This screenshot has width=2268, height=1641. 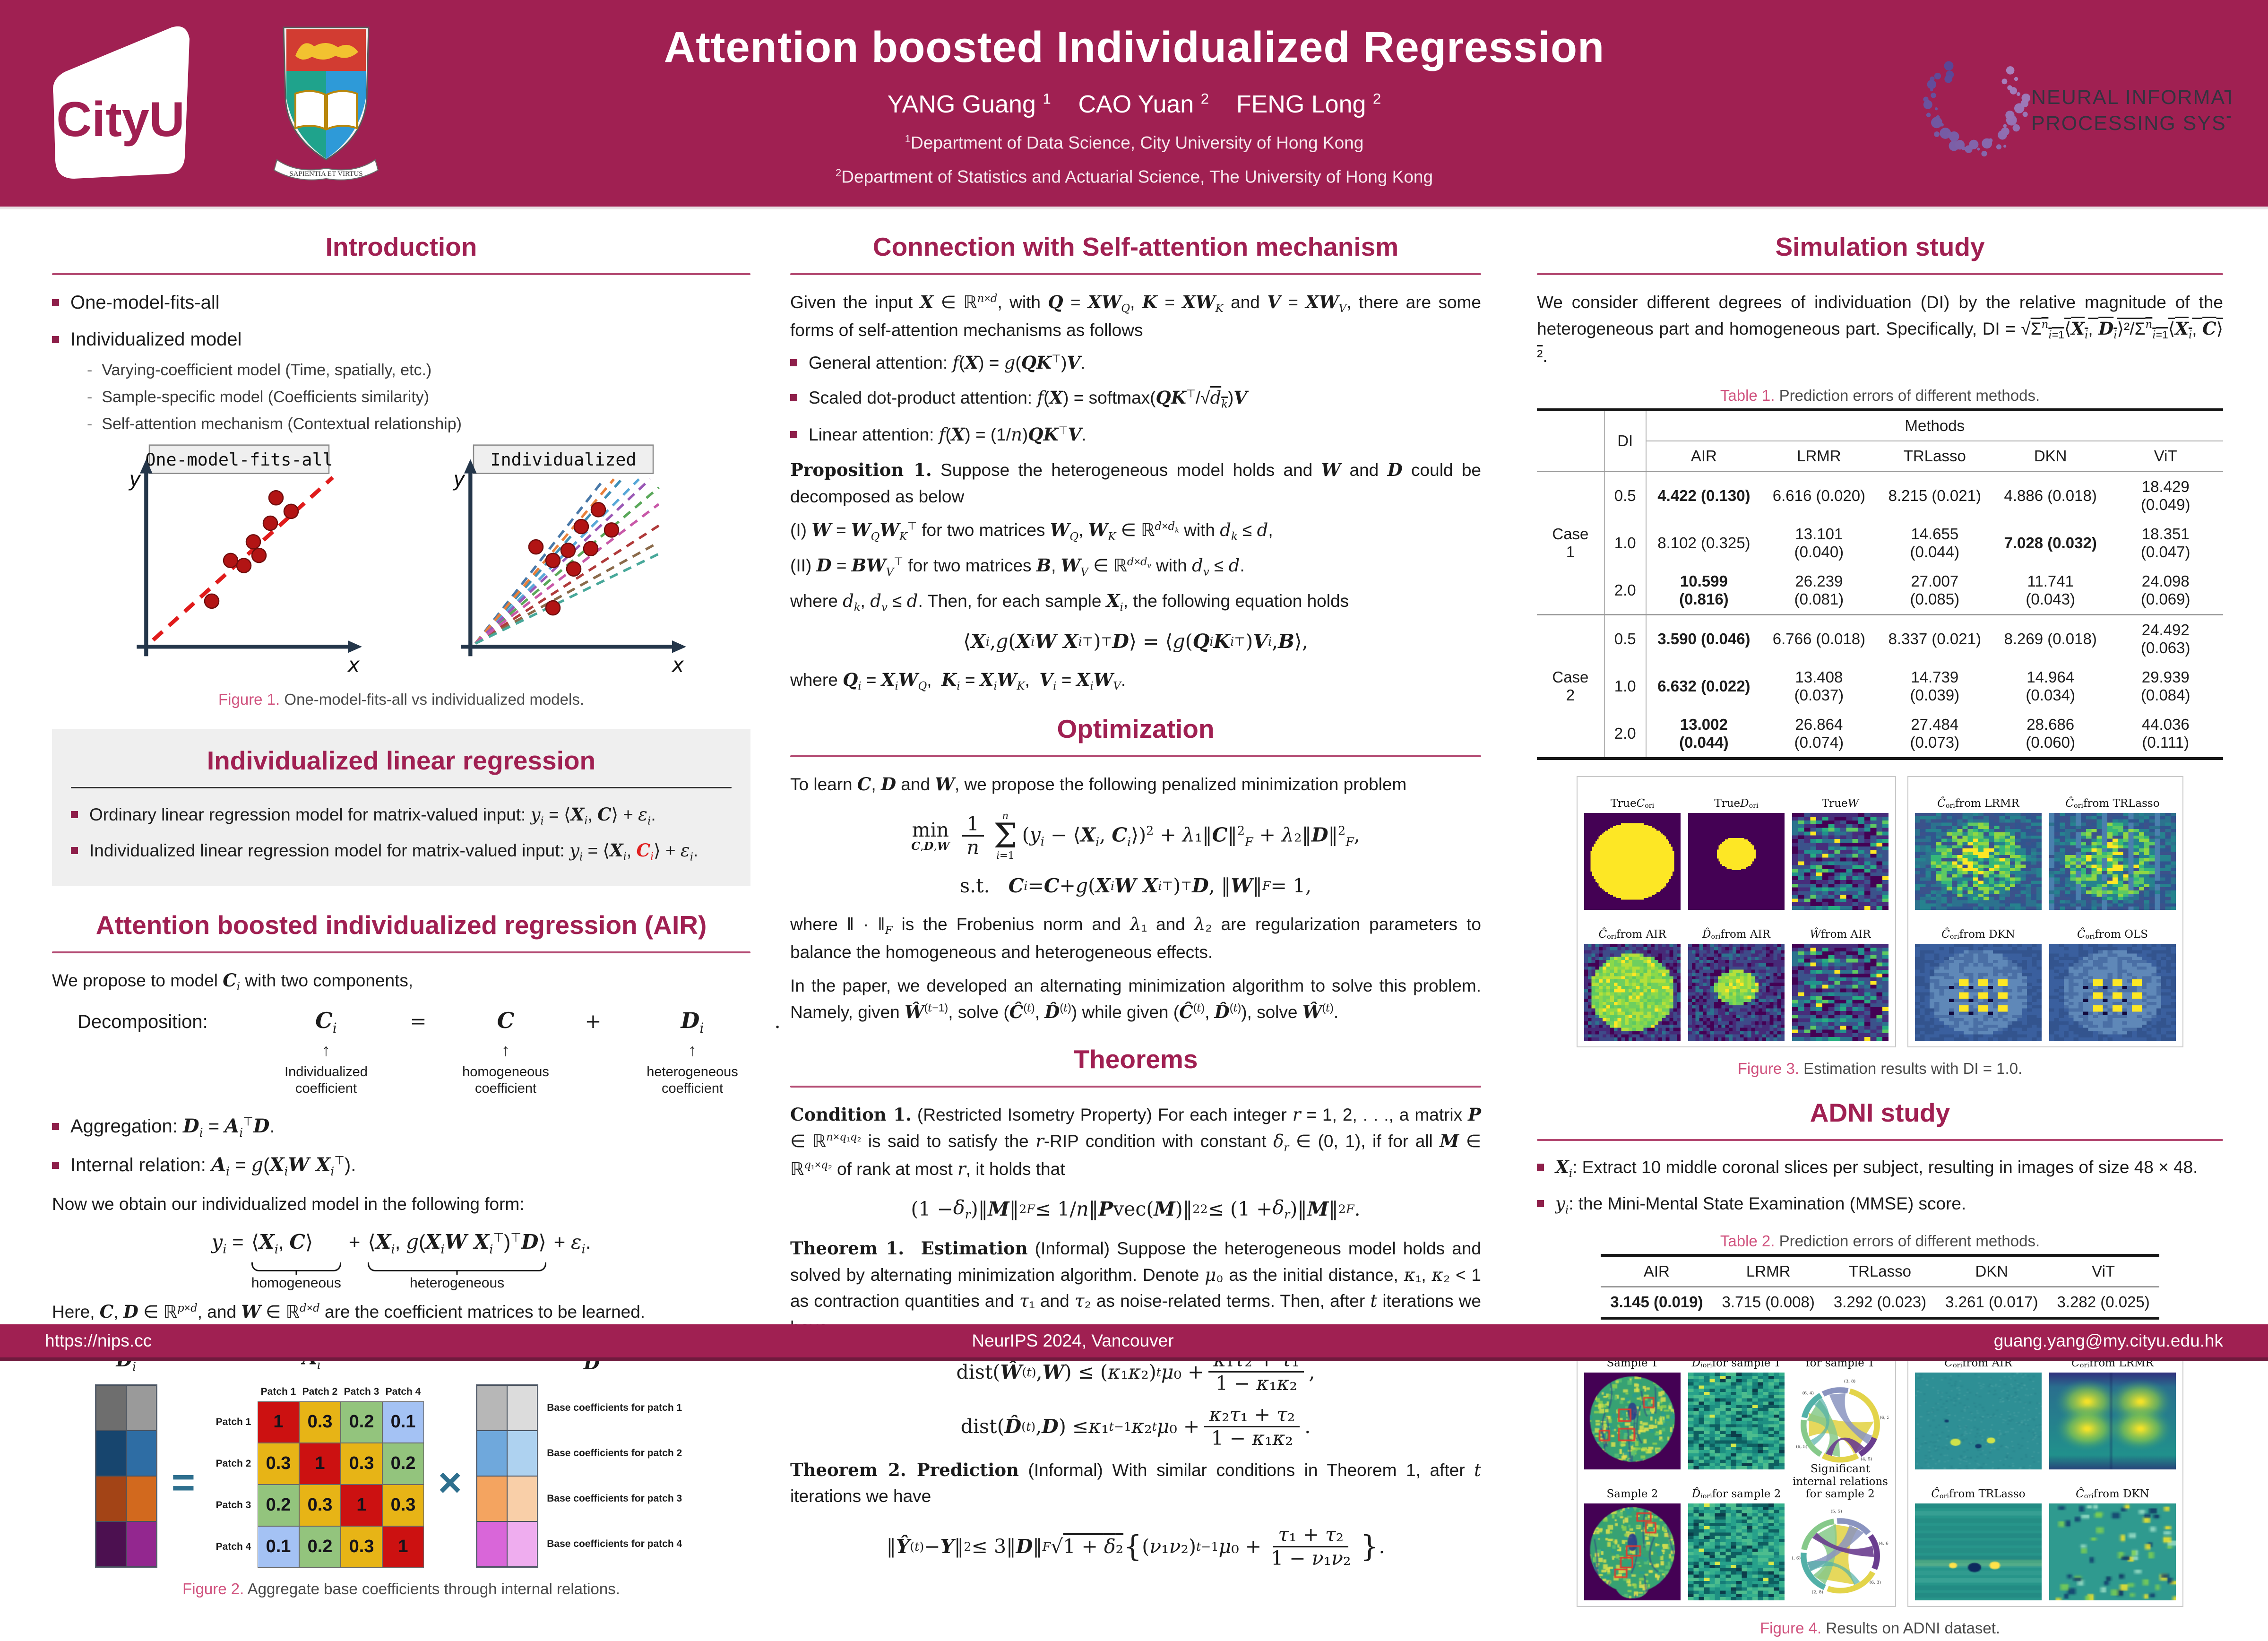 What do you see at coordinates (1570, 686) in the screenshot?
I see `case-label: Case 2` at bounding box center [1570, 686].